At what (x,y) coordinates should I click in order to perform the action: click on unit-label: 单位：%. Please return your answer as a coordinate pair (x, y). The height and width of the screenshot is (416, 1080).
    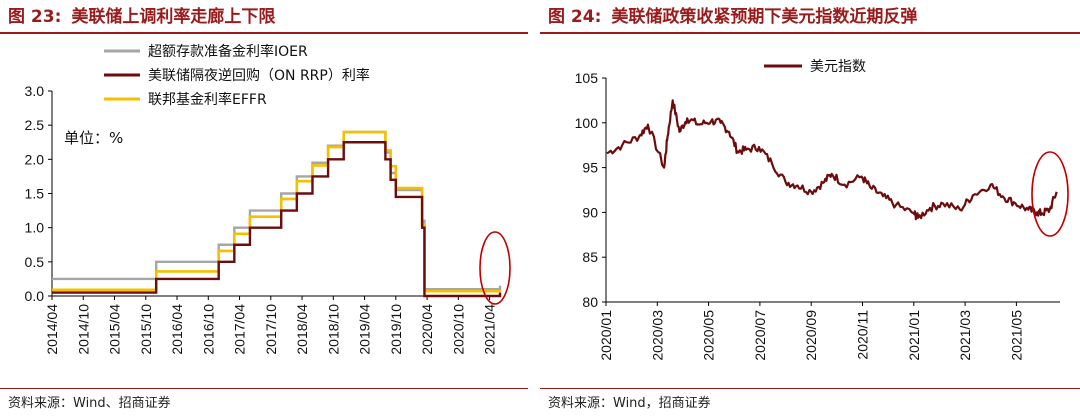
    Looking at the image, I should click on (93, 138).